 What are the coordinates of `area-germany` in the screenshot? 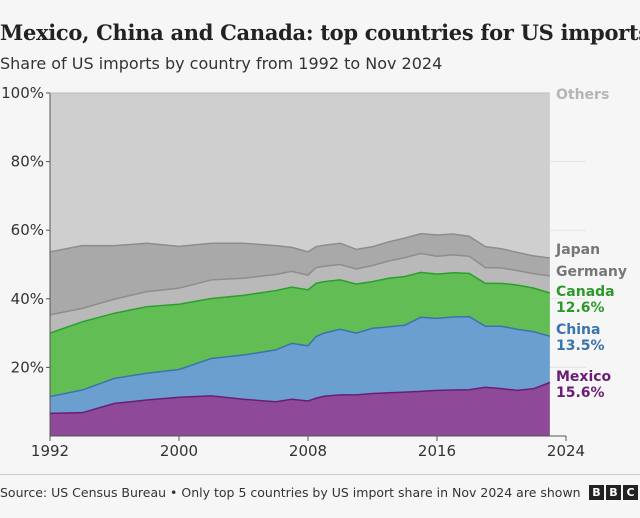 It's located at (300, 293).